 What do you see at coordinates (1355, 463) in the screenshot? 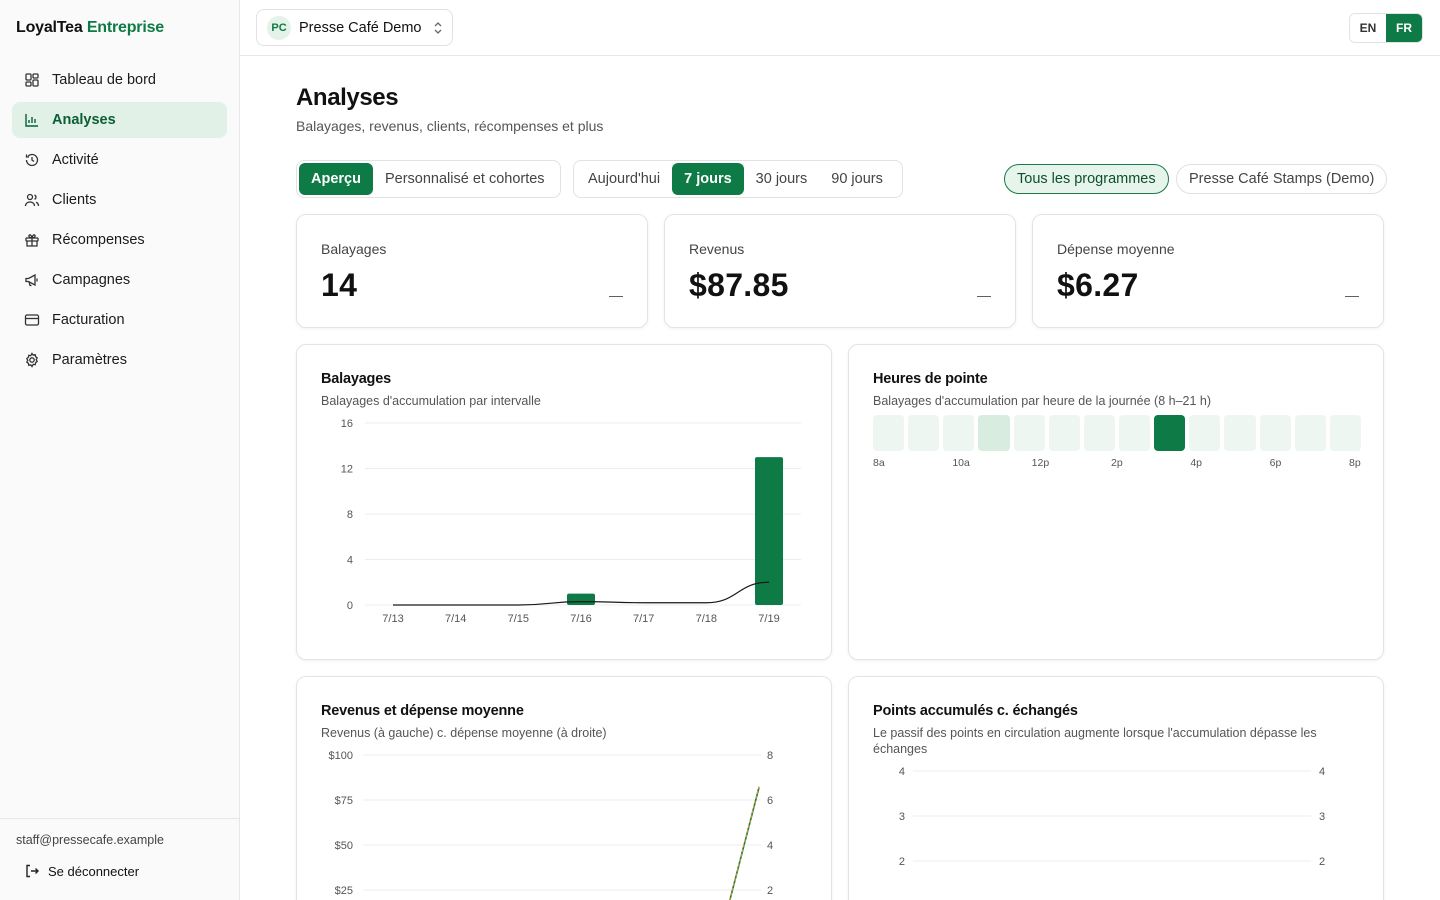
I see `heatmap-tick-label: 8p` at bounding box center [1355, 463].